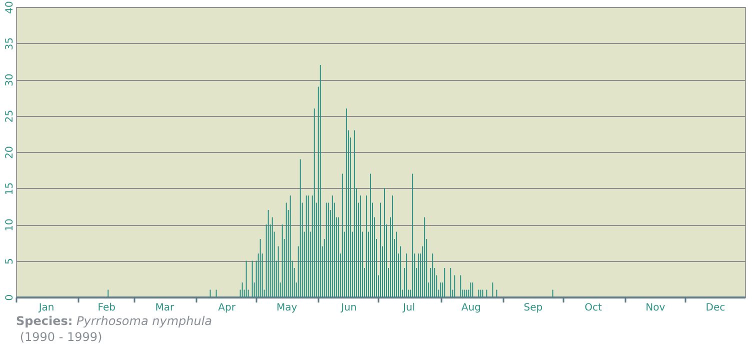  Describe the element at coordinates (10, 189) in the screenshot. I see `y-tick-label: 15` at that location.